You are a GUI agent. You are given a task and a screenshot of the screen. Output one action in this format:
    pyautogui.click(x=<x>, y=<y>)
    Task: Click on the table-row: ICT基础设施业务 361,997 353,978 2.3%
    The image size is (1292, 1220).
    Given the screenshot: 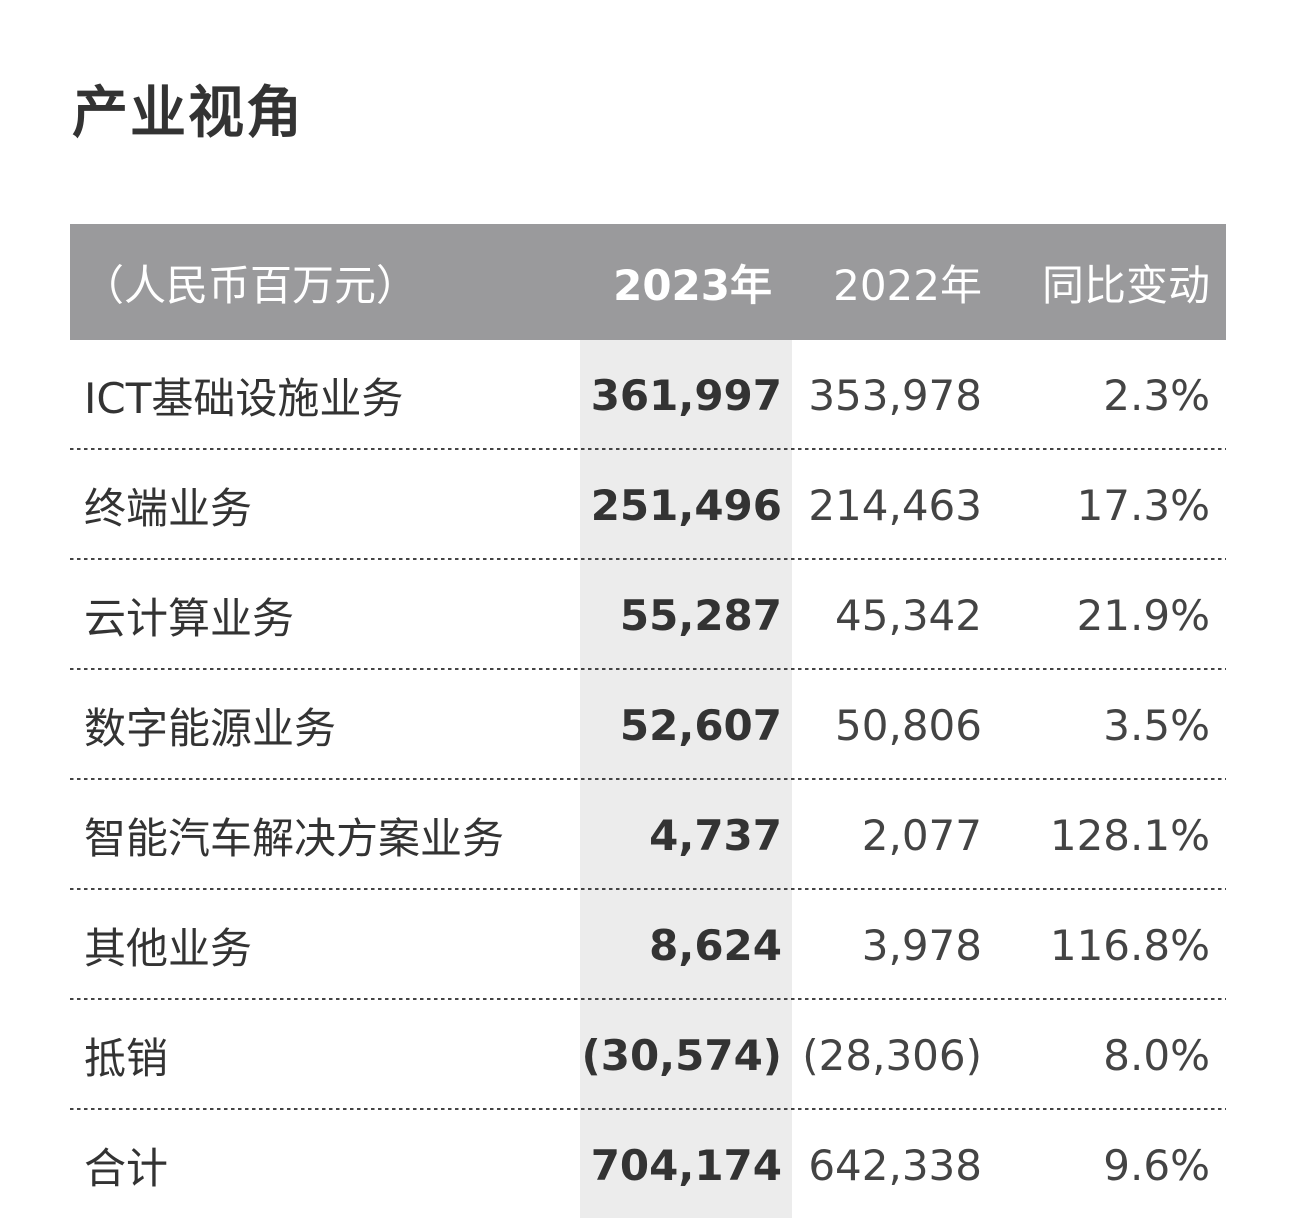 What is the action you would take?
    pyautogui.click(x=648, y=395)
    